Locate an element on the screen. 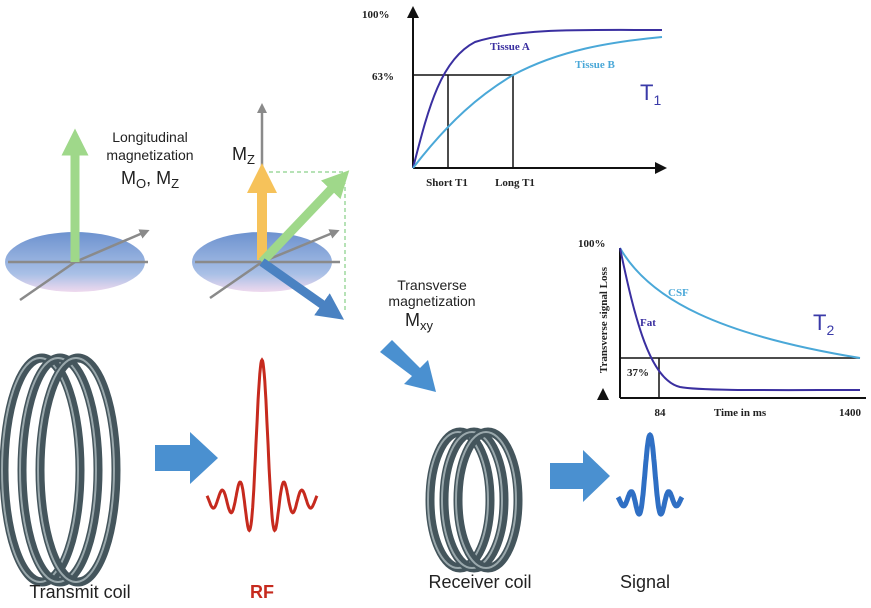  projection is located at coordinates (304, 241).